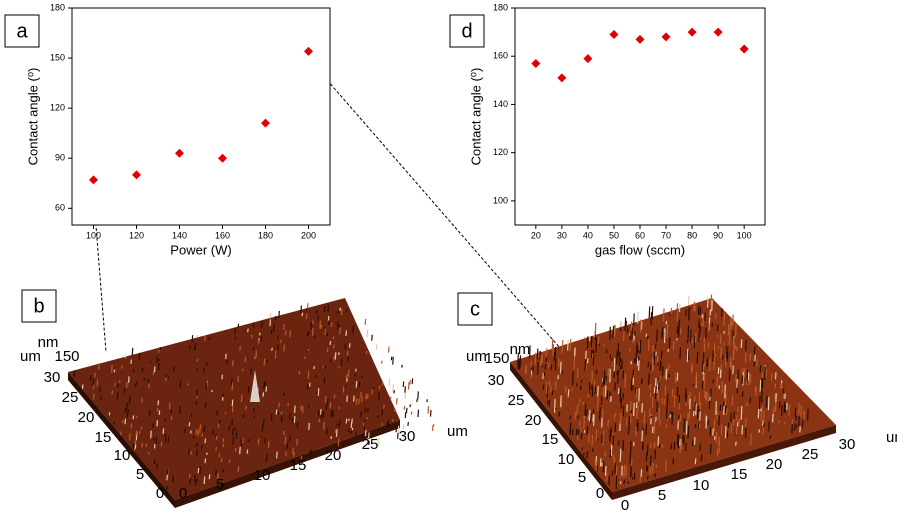 This screenshot has width=897, height=520. I want to click on afm-x-tick-label: 5, so click(662, 495).